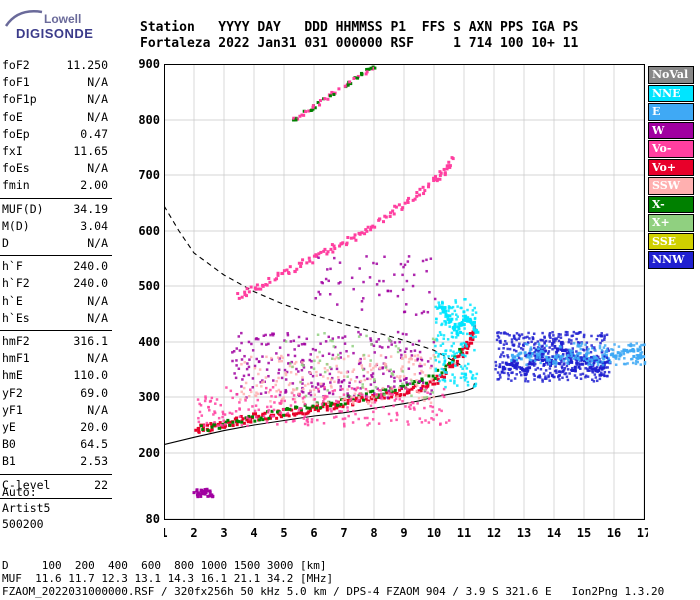 The height and width of the screenshot is (600, 700). I want to click on auto-label: Auto:, so click(19, 492).